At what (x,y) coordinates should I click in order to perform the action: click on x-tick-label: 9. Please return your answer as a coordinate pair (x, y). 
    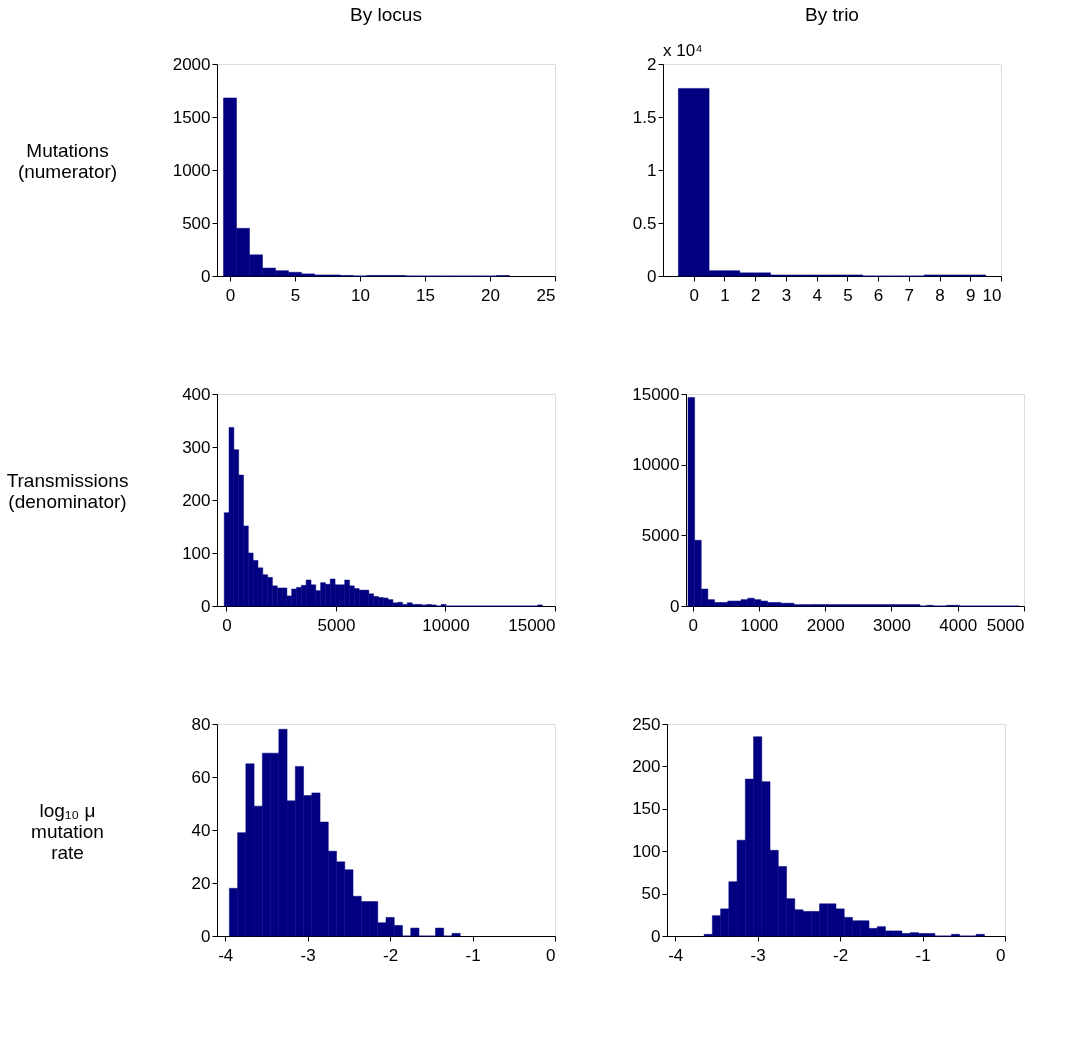
    Looking at the image, I should click on (971, 295).